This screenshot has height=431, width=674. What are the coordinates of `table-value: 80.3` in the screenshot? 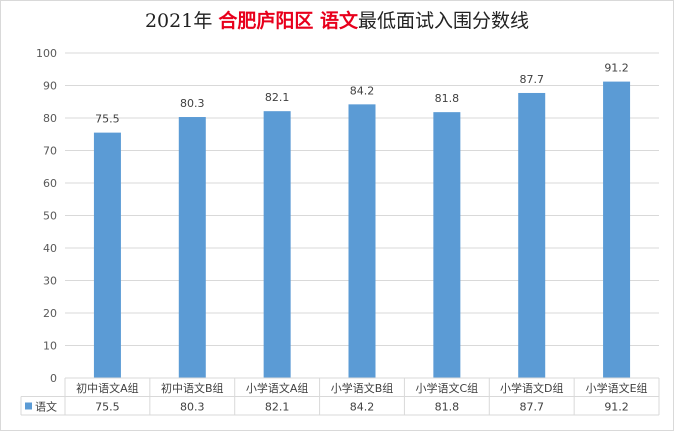 It's located at (192, 407).